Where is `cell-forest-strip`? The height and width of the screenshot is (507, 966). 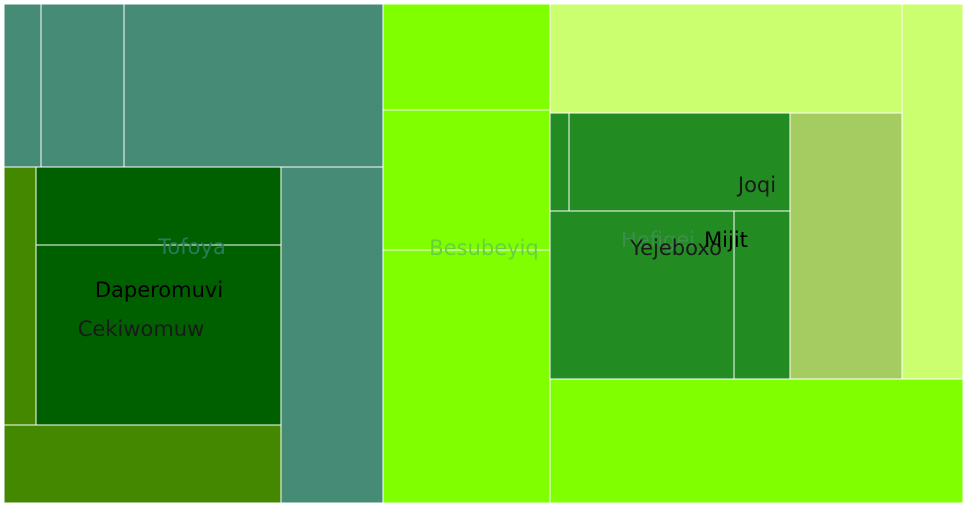
cell-forest-strip is located at coordinates (559, 162).